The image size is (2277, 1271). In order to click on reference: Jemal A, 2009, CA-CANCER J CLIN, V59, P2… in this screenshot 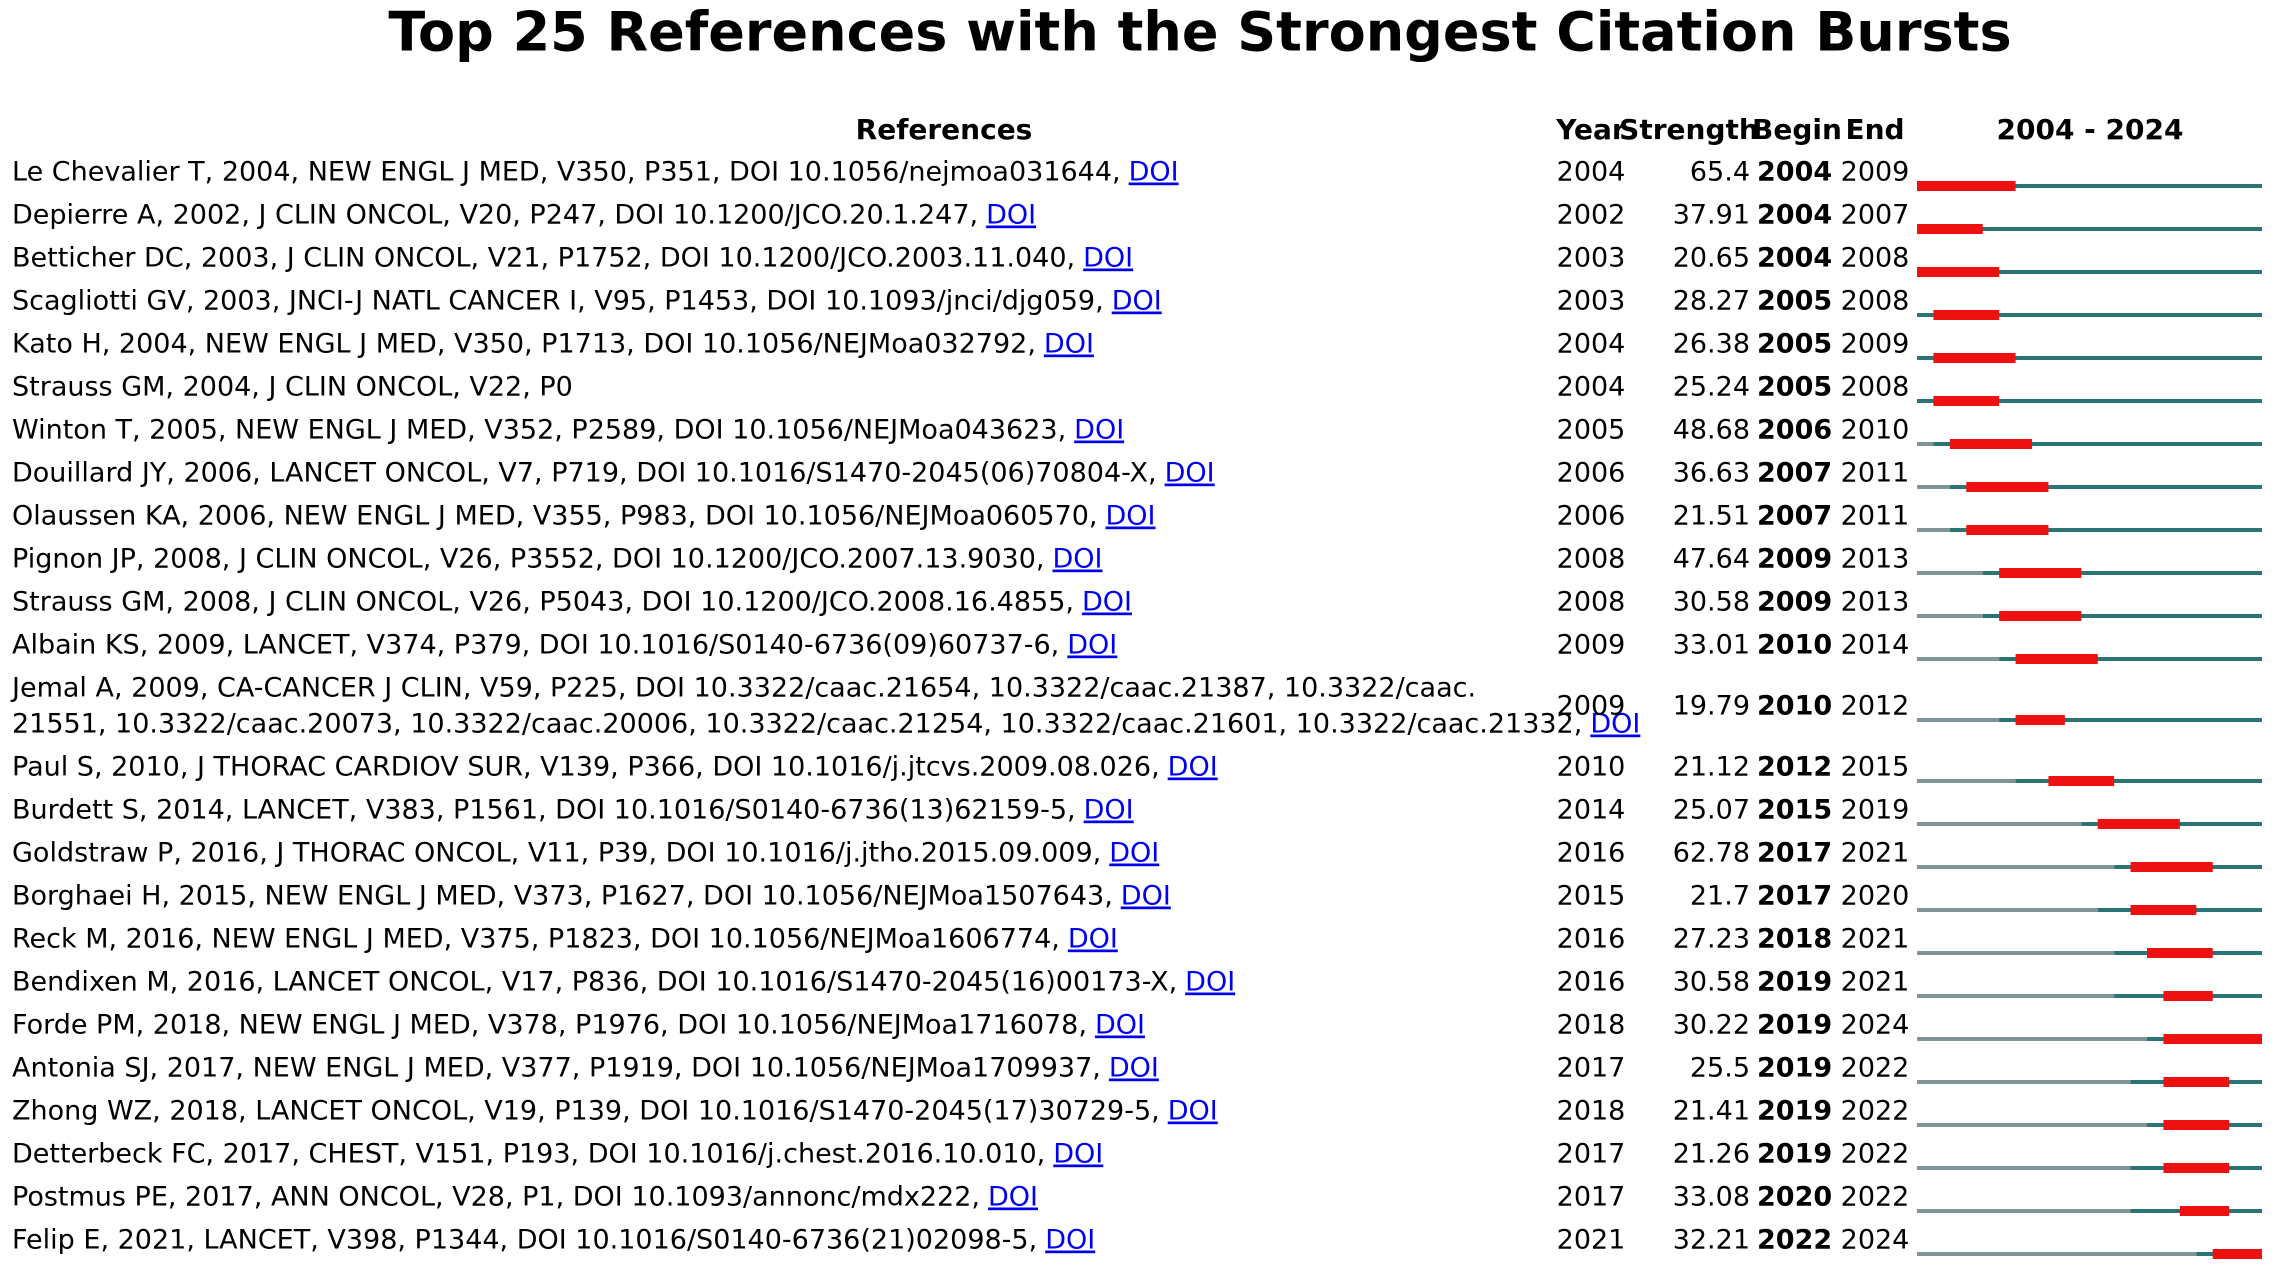, I will do `click(743, 688)`.